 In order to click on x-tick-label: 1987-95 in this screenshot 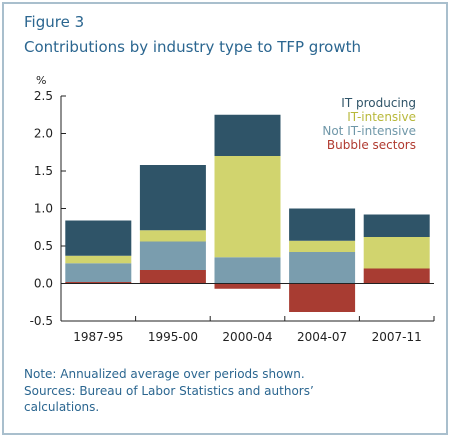, I will do `click(98, 337)`.